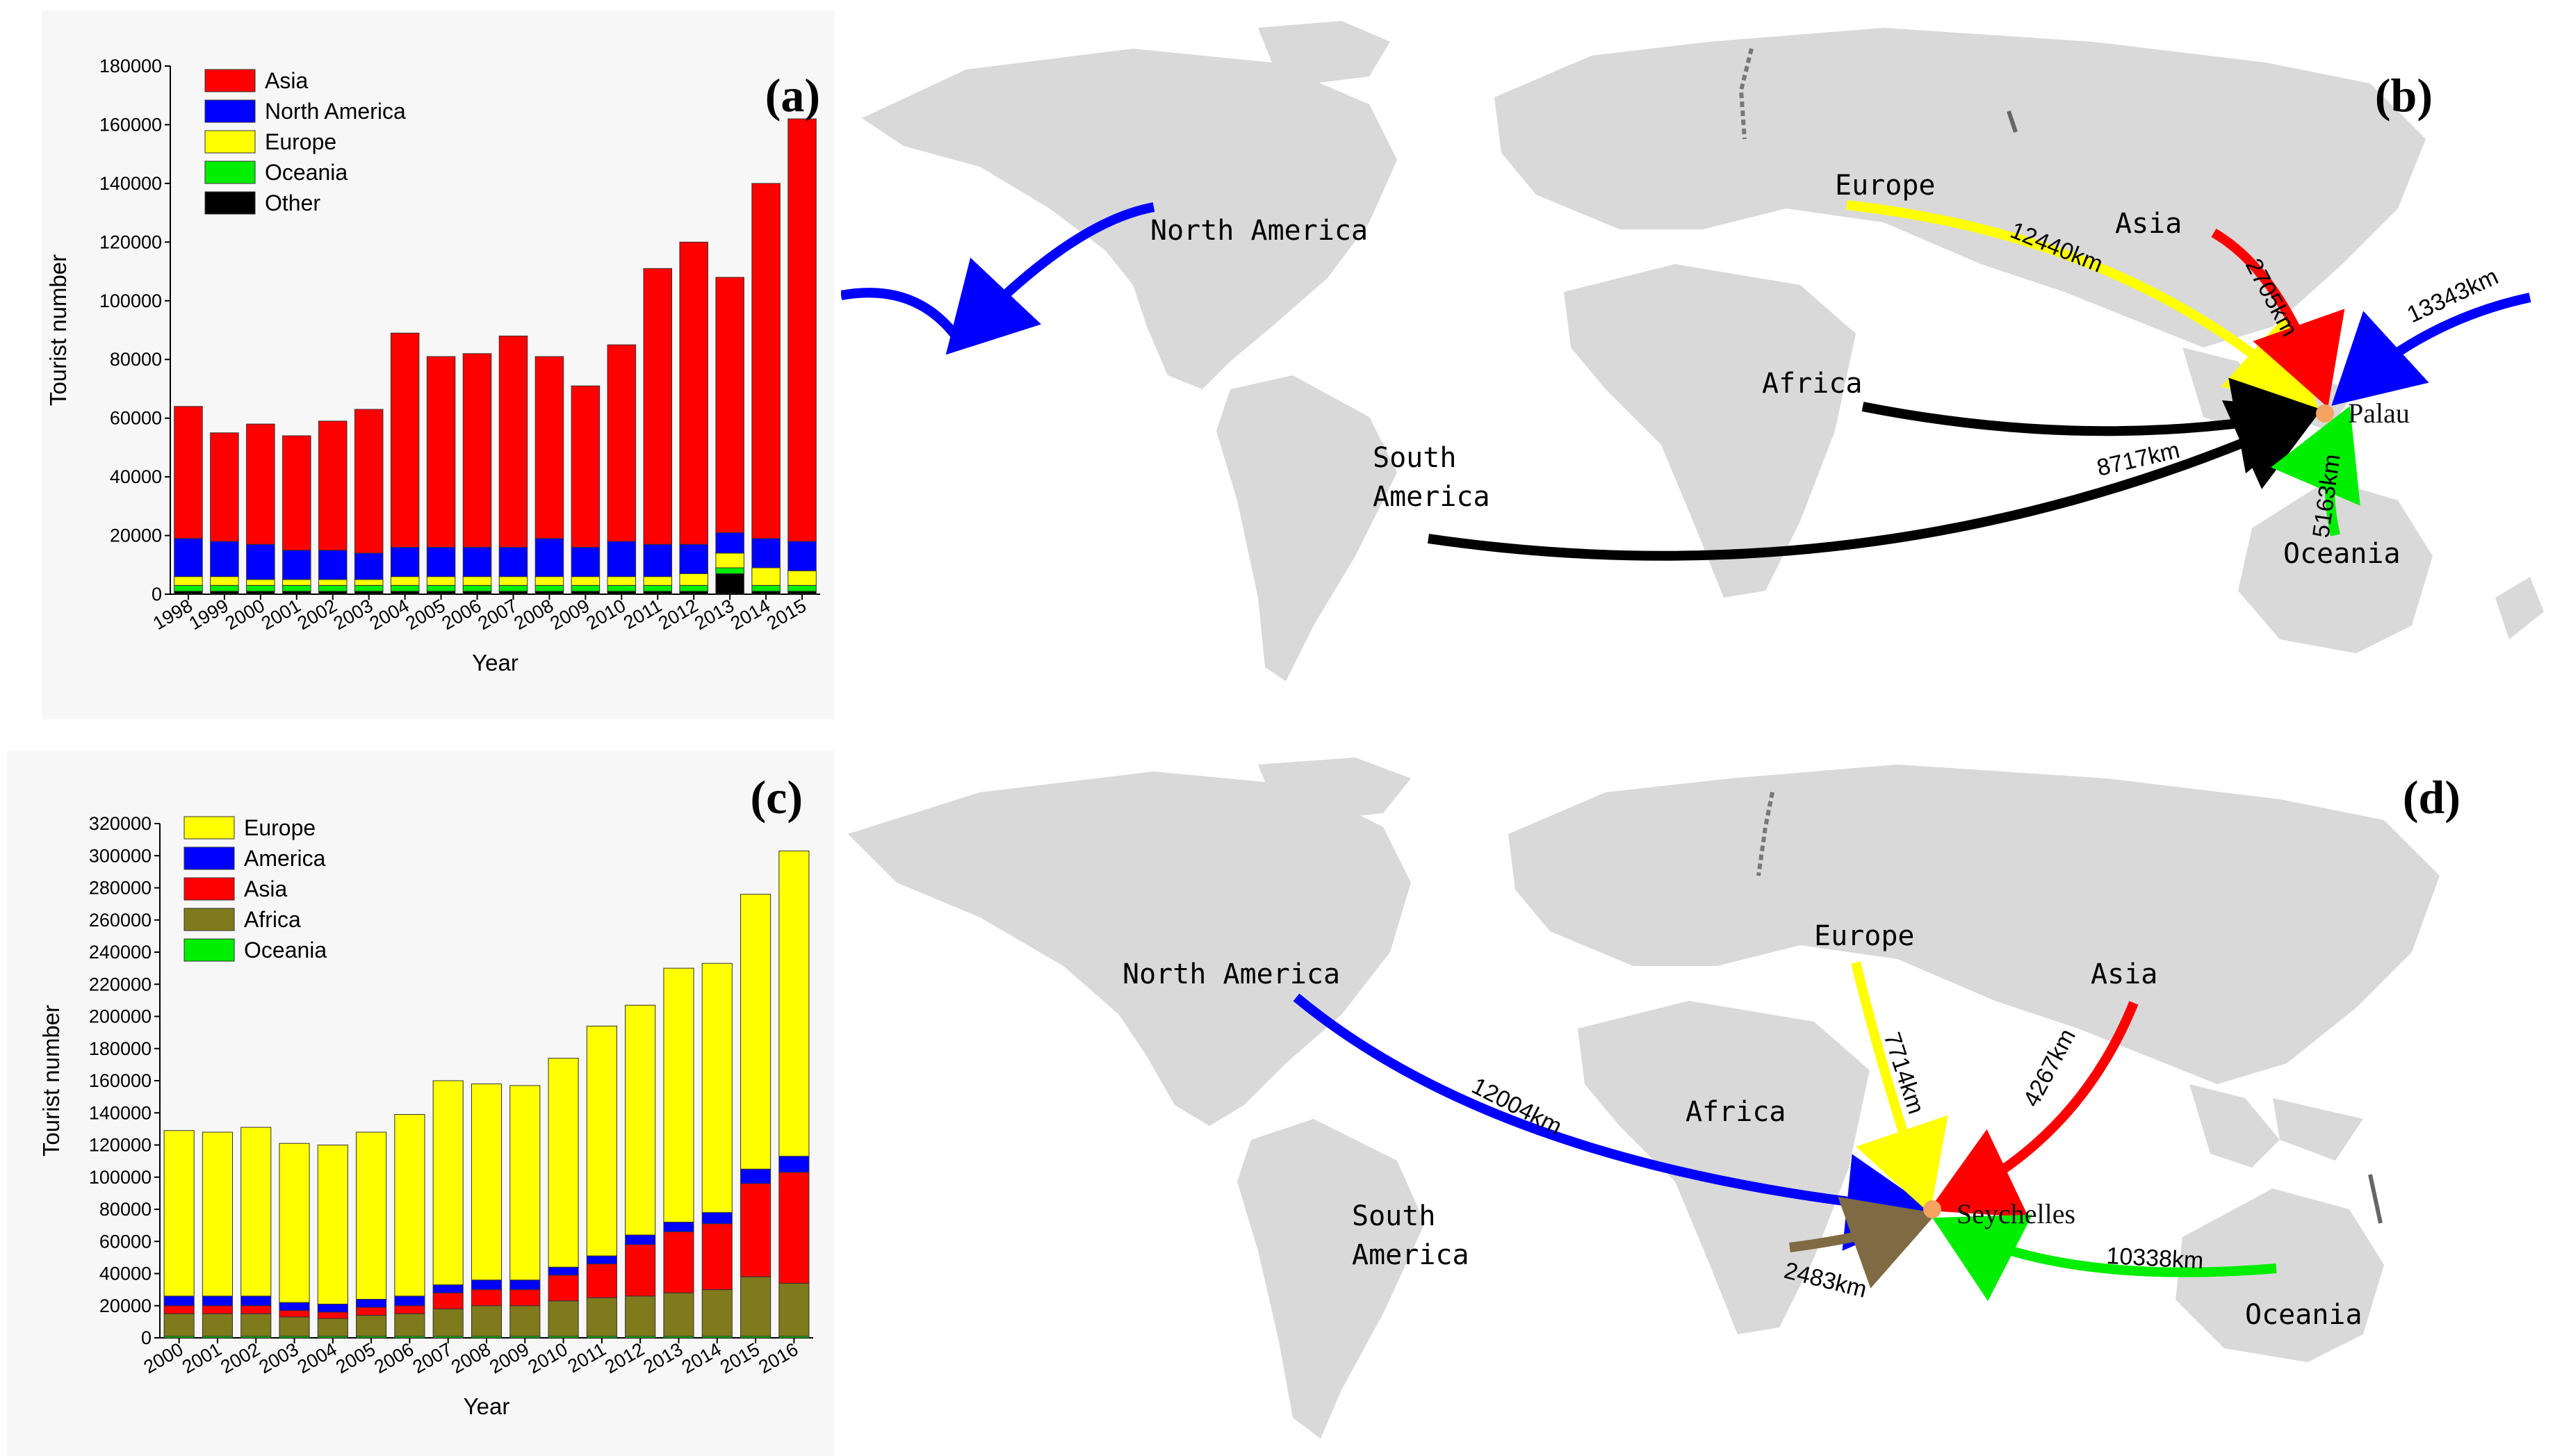  What do you see at coordinates (265, 888) in the screenshot?
I see `legend-label: Asia` at bounding box center [265, 888].